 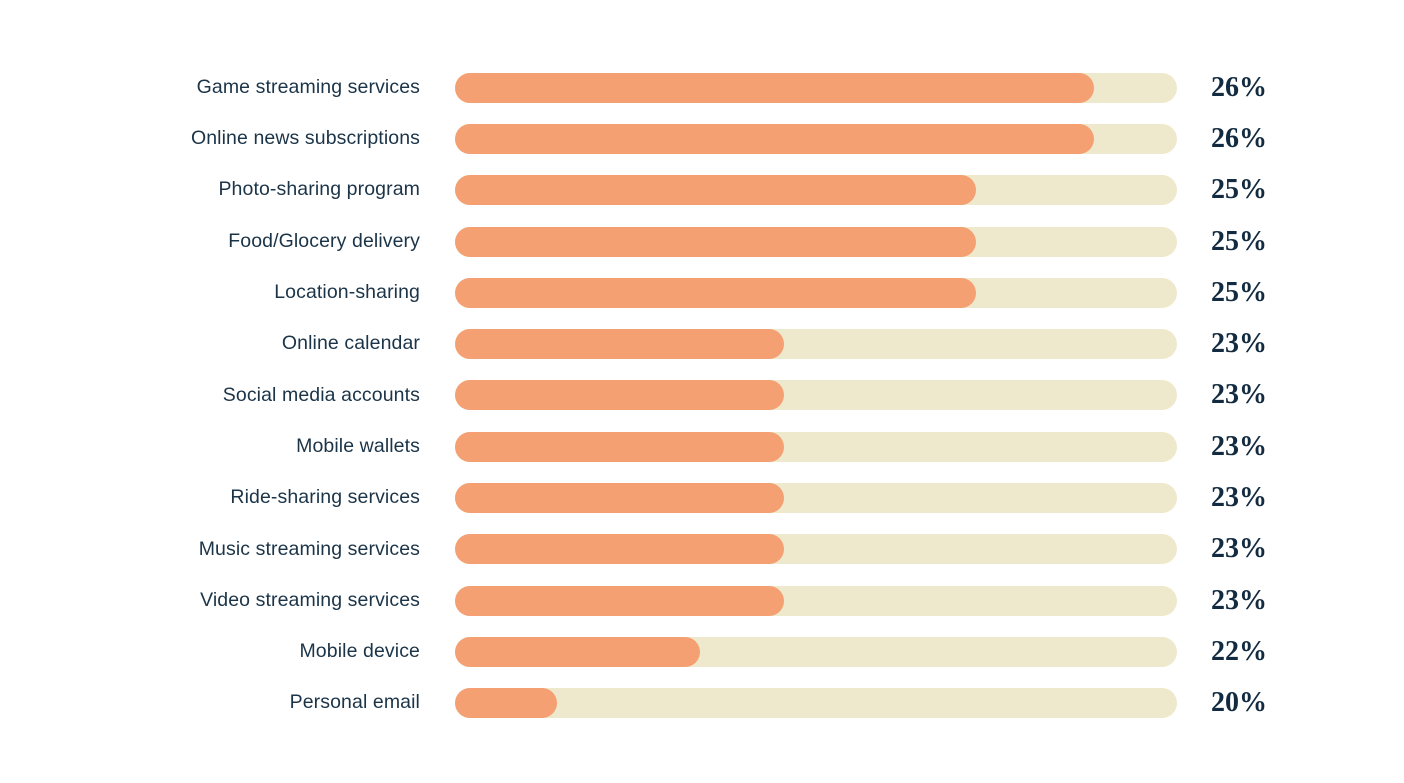 I want to click on chart-row: Game streaming services 26%, so click(x=633, y=87).